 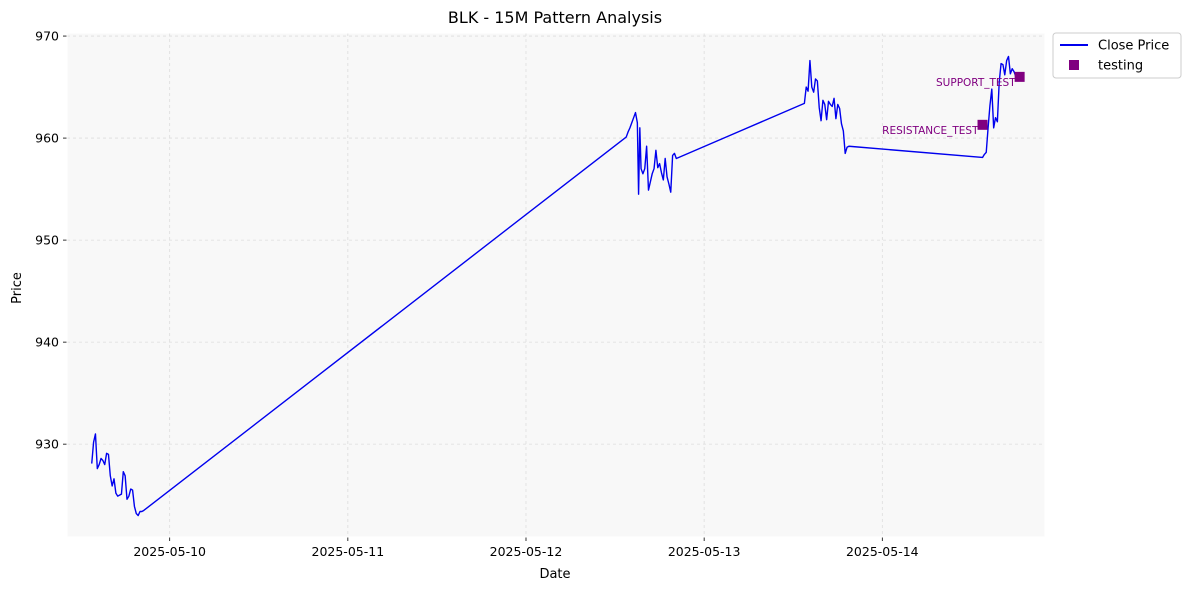 What do you see at coordinates (1117, 55) in the screenshot?
I see `legend: Close Price testing` at bounding box center [1117, 55].